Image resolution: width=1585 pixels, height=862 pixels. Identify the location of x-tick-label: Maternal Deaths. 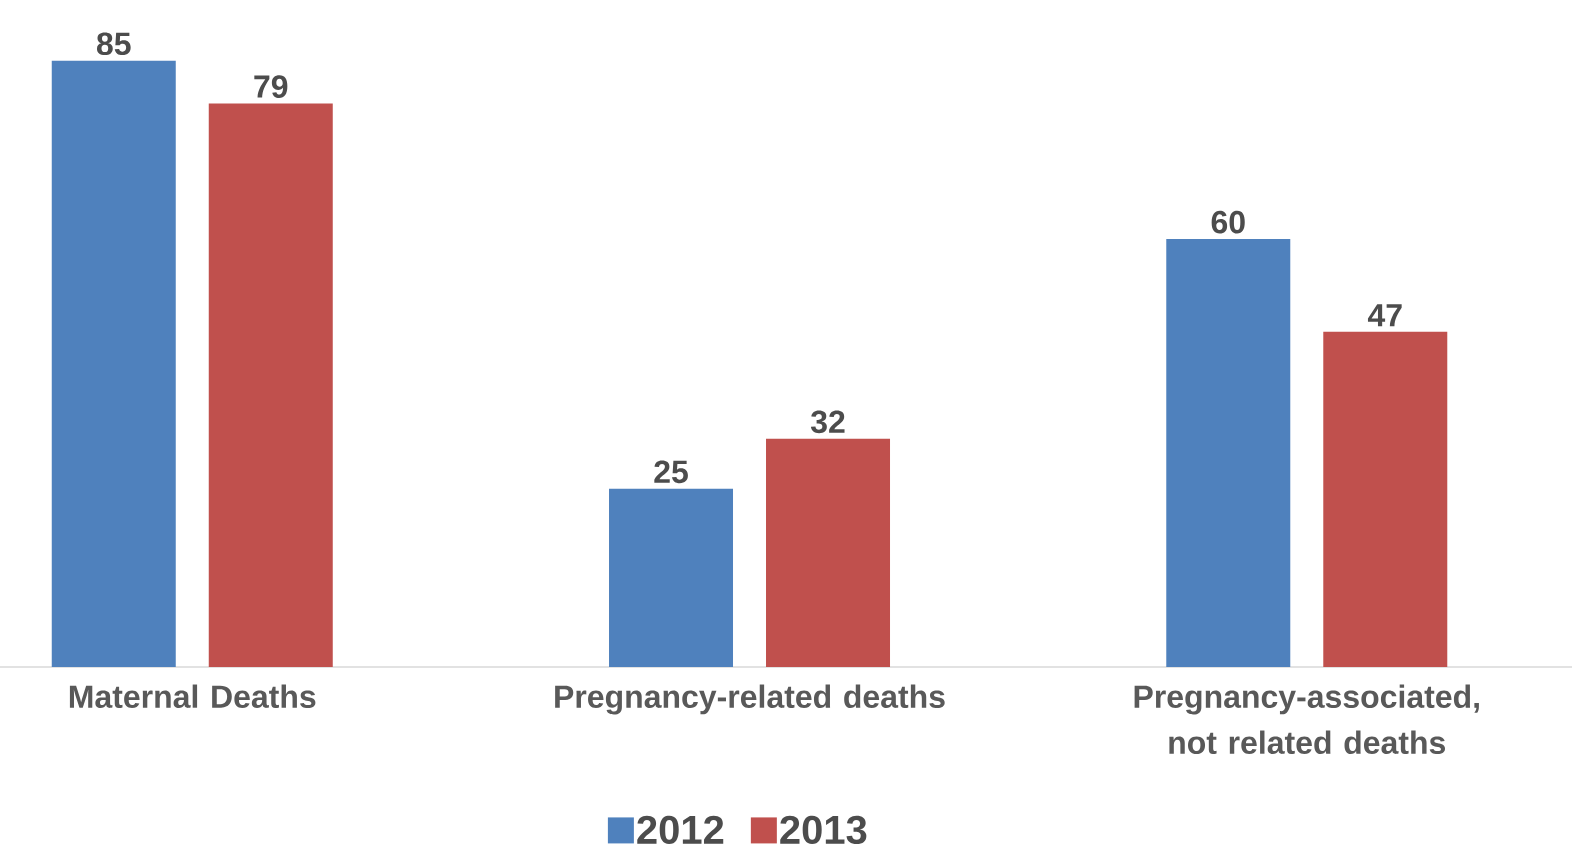
(192, 696).